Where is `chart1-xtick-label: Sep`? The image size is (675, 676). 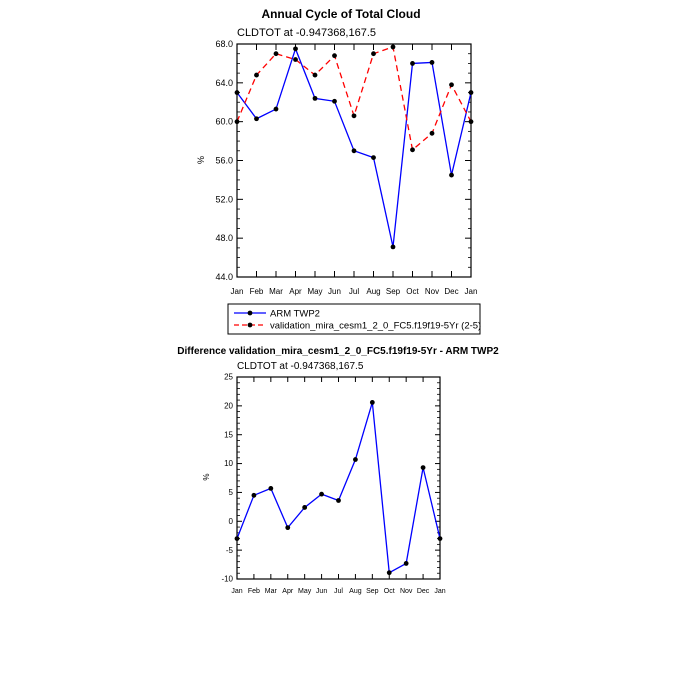
chart1-xtick-label: Sep is located at coordinates (393, 291).